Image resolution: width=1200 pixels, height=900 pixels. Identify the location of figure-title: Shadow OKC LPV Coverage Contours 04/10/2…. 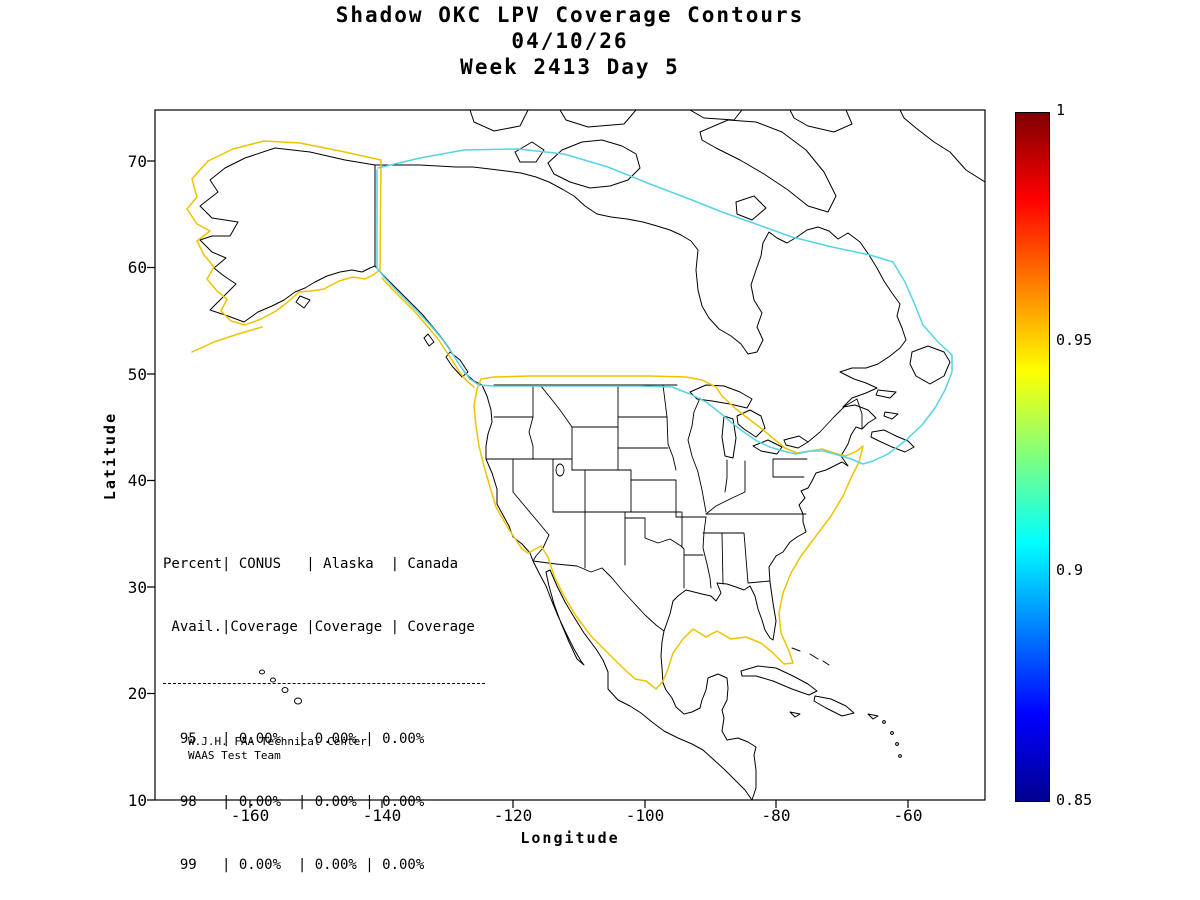
(570, 41).